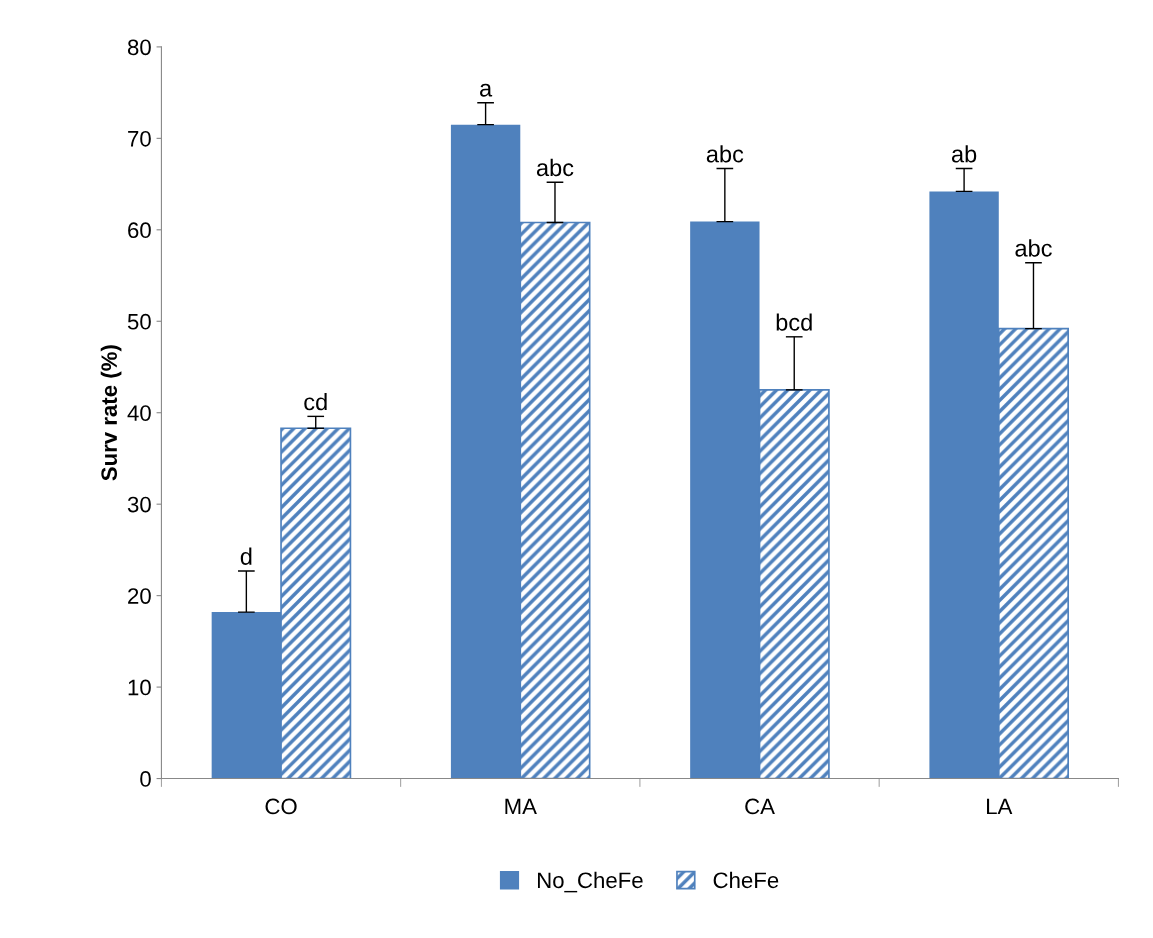 The image size is (1153, 938). What do you see at coordinates (139, 321) in the screenshot?
I see `y-tick-label: 50` at bounding box center [139, 321].